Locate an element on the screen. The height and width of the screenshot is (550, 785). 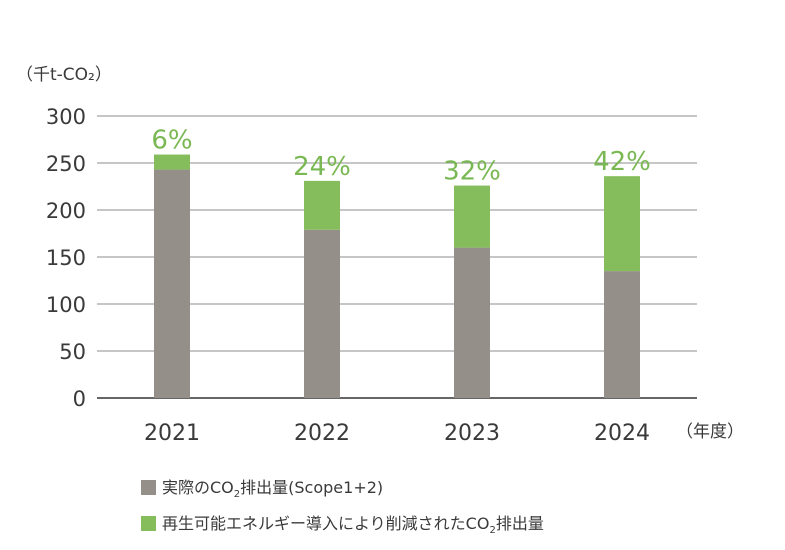
legend-item-actual: 実際のCO2排出量(Scope1+2) is located at coordinates (262, 487).